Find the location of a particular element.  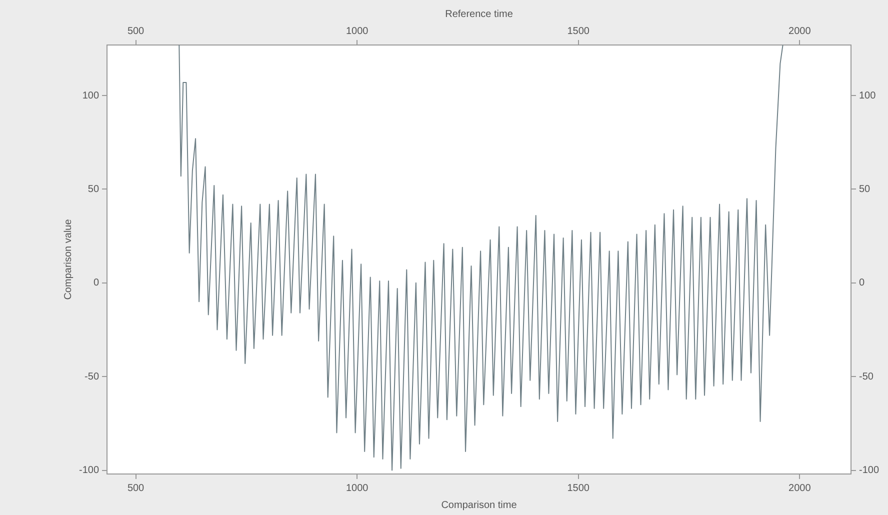

x-tick-label: 500 is located at coordinates (136, 31).